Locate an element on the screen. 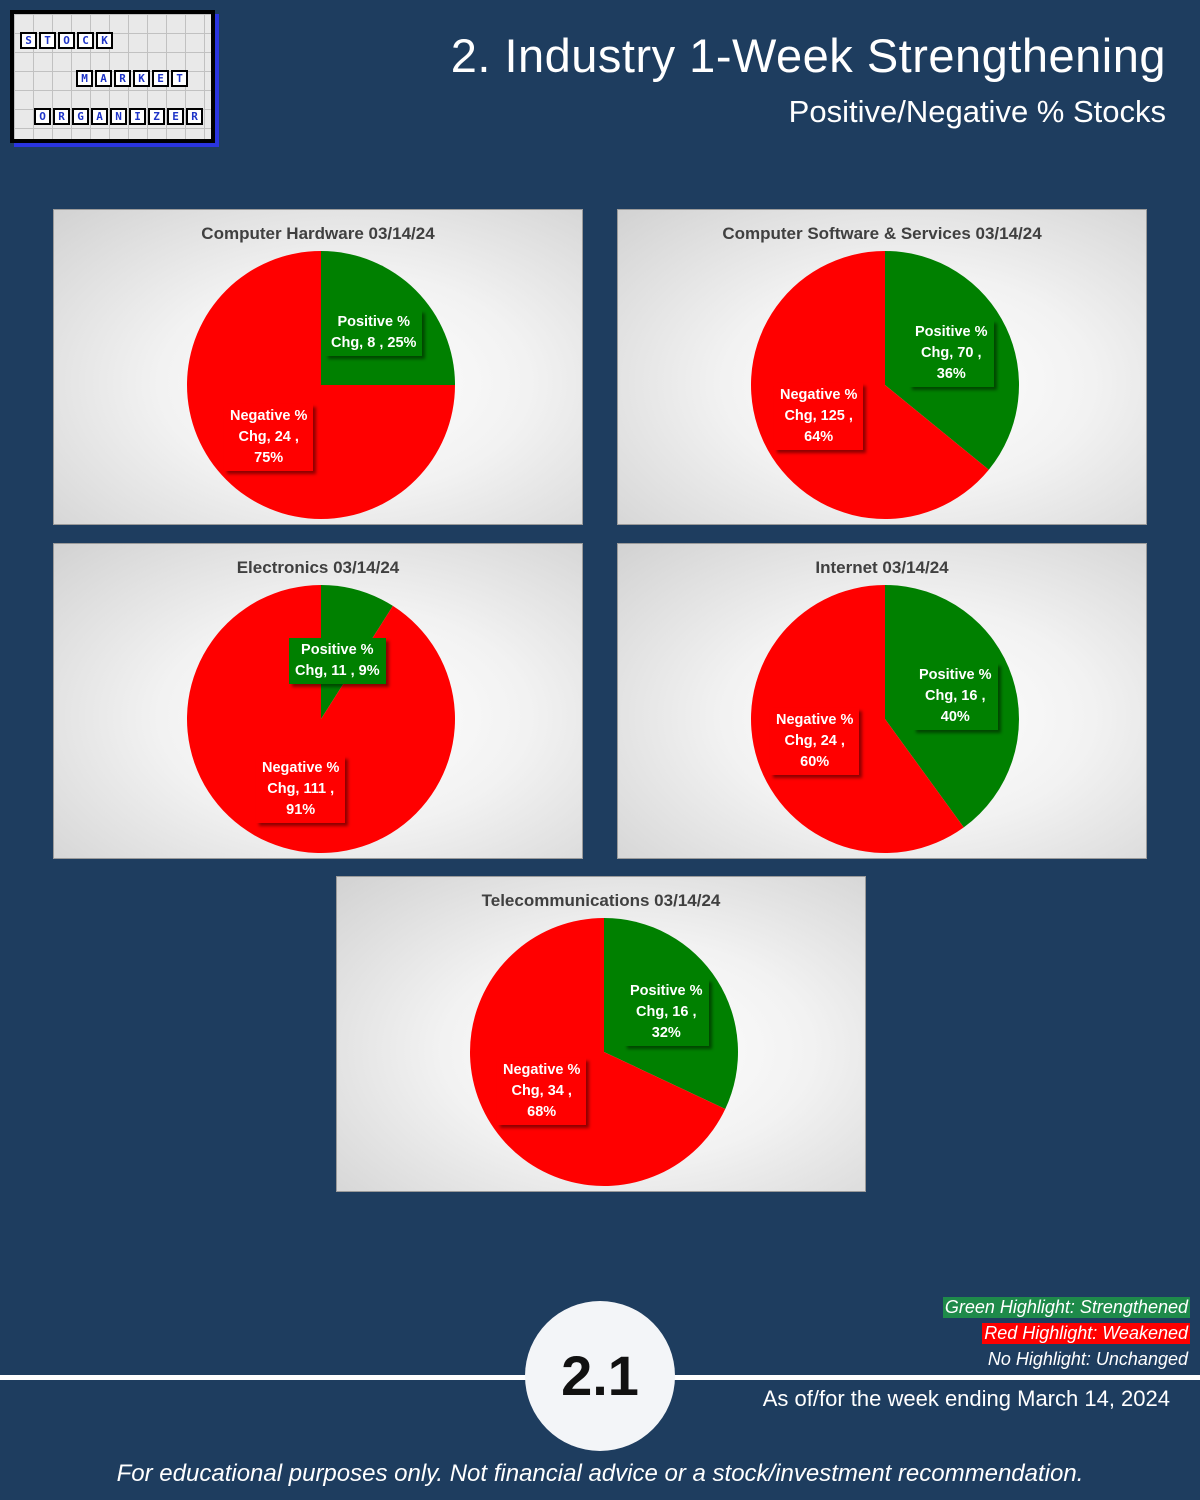 The width and height of the screenshot is (1200, 1500). legend-weakened: Red Highlight: Weakened is located at coordinates (1086, 1333).